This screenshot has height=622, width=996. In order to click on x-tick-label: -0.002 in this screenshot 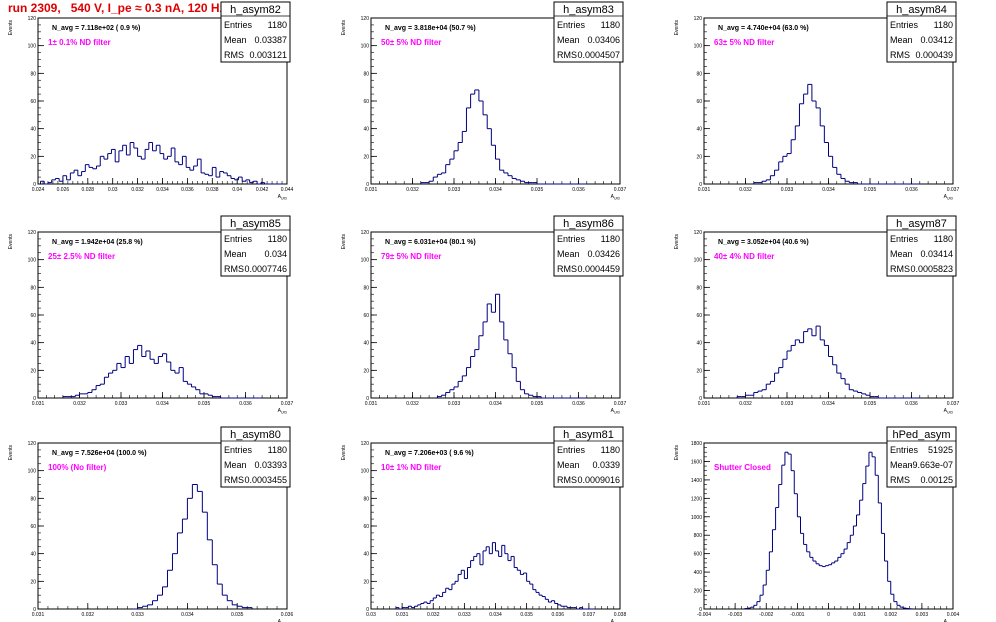, I will do `click(766, 615)`.